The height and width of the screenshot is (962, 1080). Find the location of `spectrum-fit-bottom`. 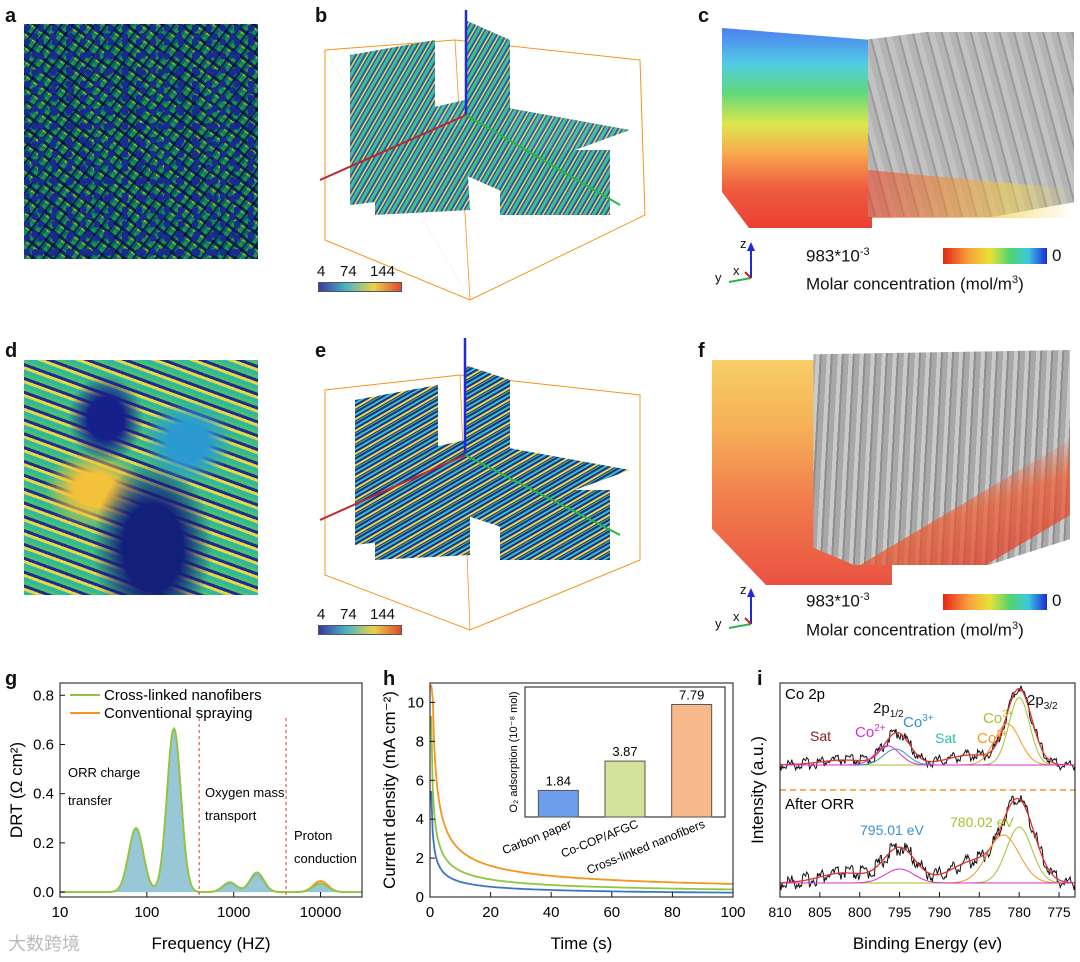

spectrum-fit-bottom is located at coordinates (927, 840).